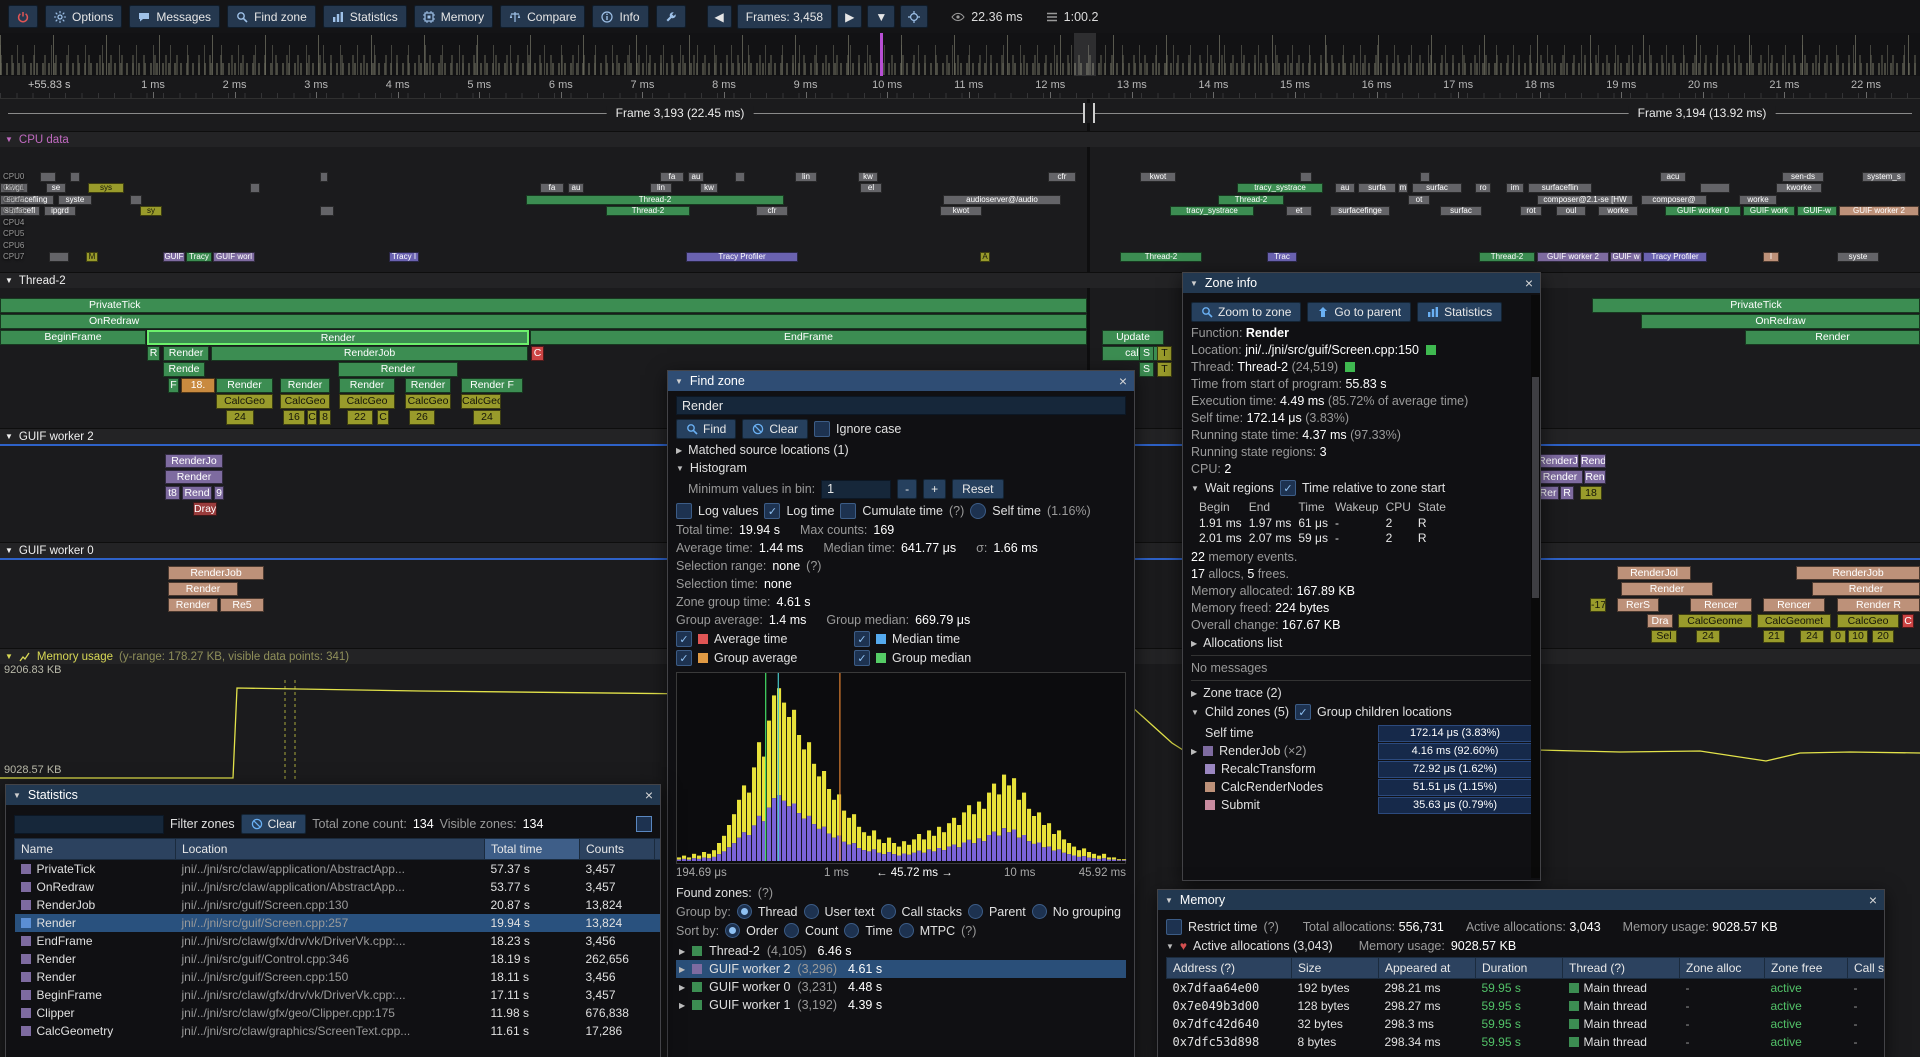  Describe the element at coordinates (1771, 257) in the screenshot. I see `timeline-zone: I` at that location.